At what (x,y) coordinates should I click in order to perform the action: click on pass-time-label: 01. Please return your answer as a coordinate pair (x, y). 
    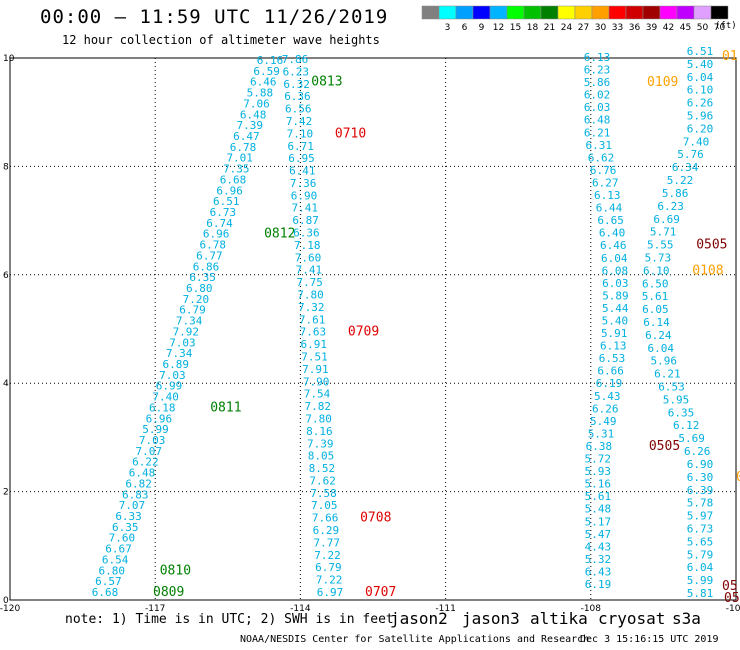
    Looking at the image, I should click on (730, 56).